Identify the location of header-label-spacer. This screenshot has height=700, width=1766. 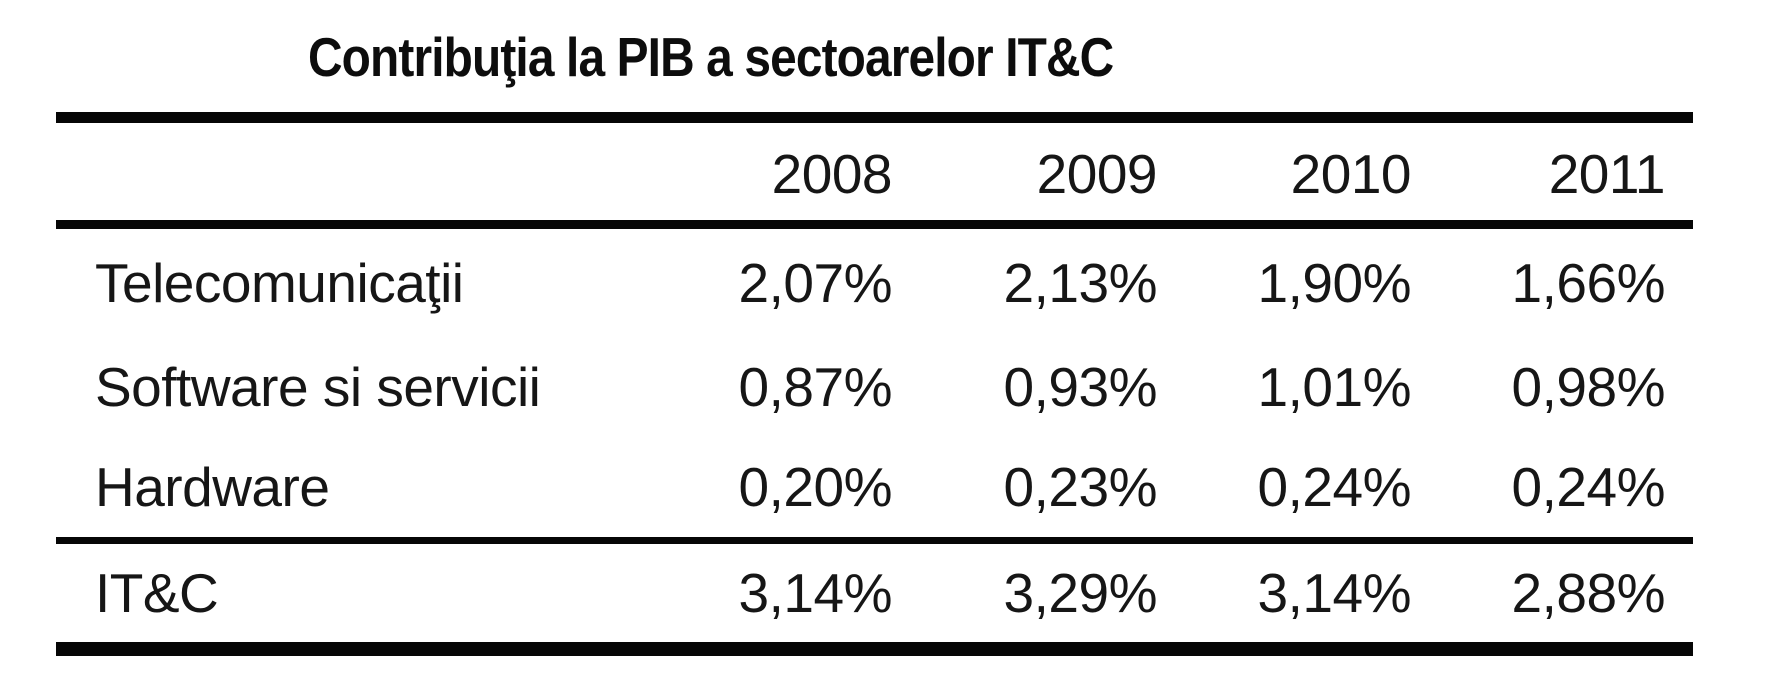
(355, 174).